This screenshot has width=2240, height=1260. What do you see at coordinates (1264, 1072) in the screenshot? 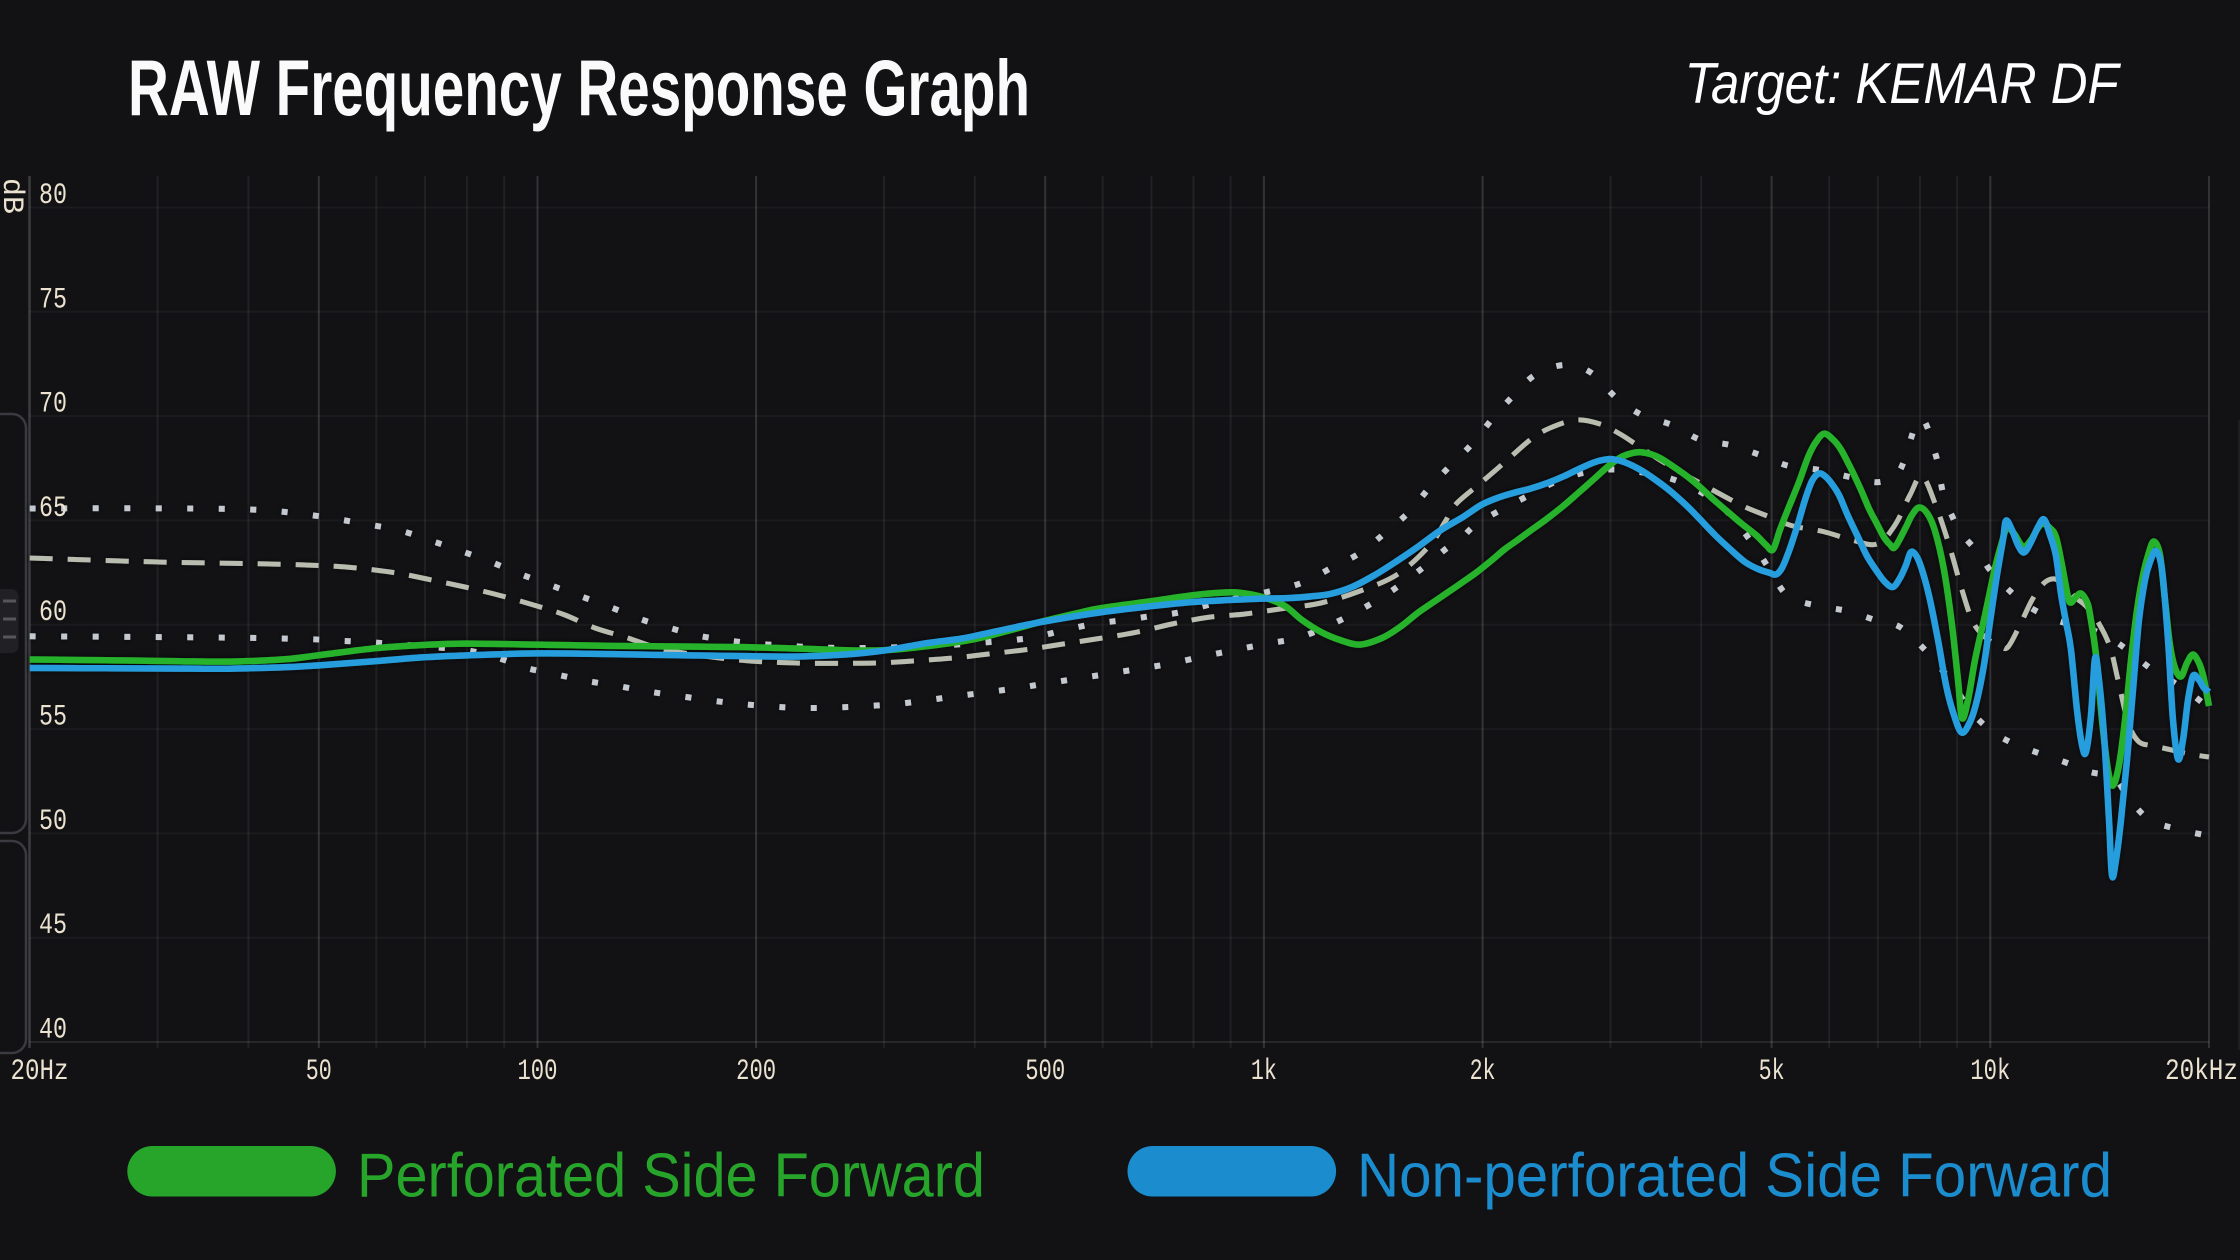
I see `svg-text: 1k` at bounding box center [1264, 1072].